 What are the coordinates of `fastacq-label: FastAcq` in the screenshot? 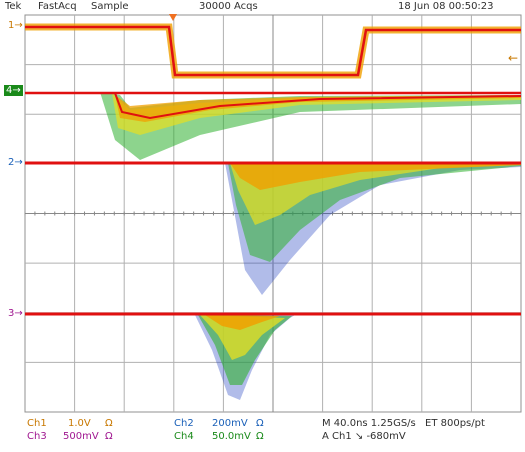 It's located at (57, 6).